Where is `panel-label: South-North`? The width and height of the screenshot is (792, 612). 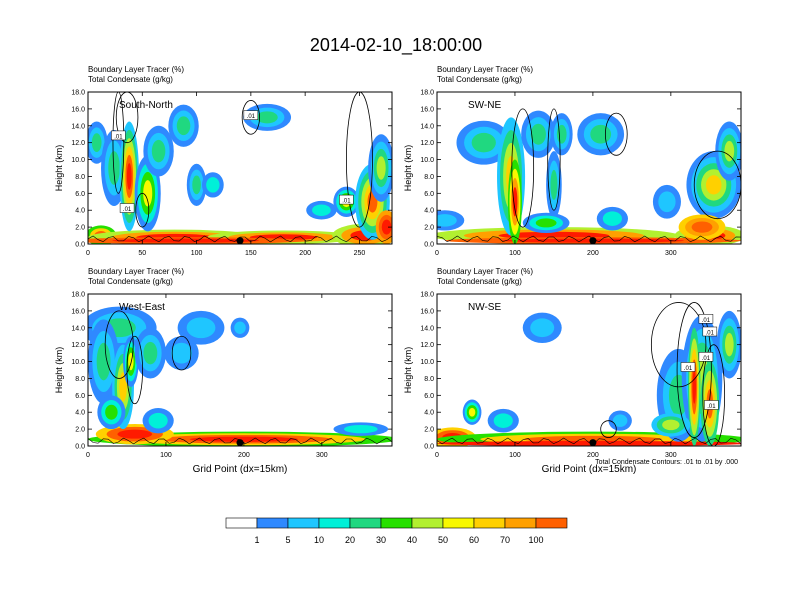 panel-label: South-North is located at coordinates (146, 105).